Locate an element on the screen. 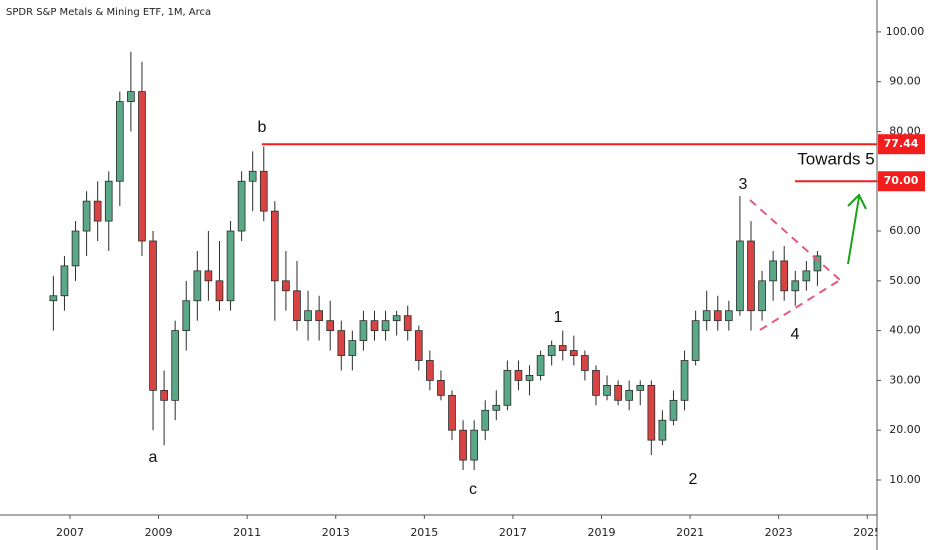  arrow-shaft is located at coordinates (853, 230).